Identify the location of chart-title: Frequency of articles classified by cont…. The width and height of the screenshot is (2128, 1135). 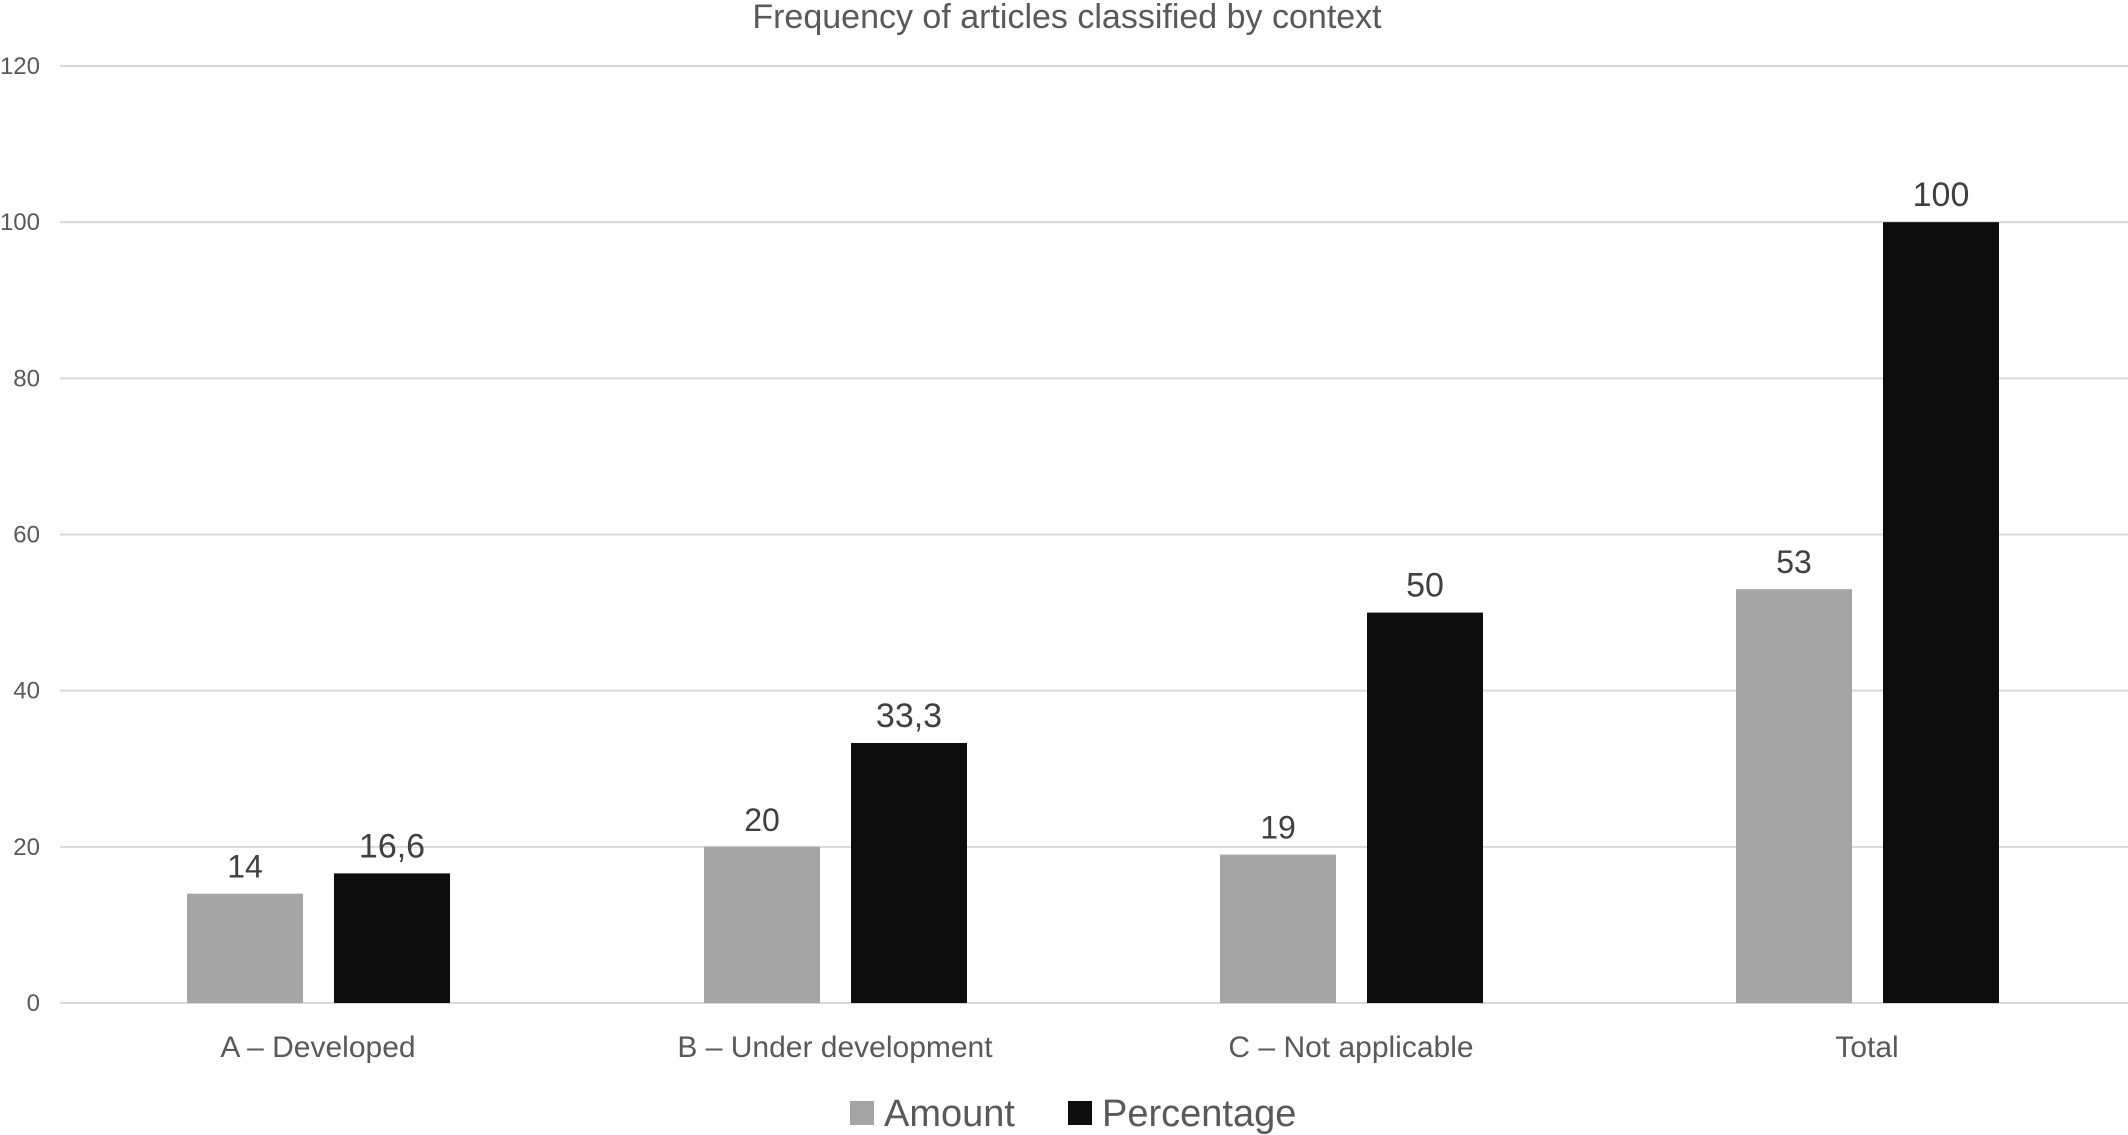
(1067, 18).